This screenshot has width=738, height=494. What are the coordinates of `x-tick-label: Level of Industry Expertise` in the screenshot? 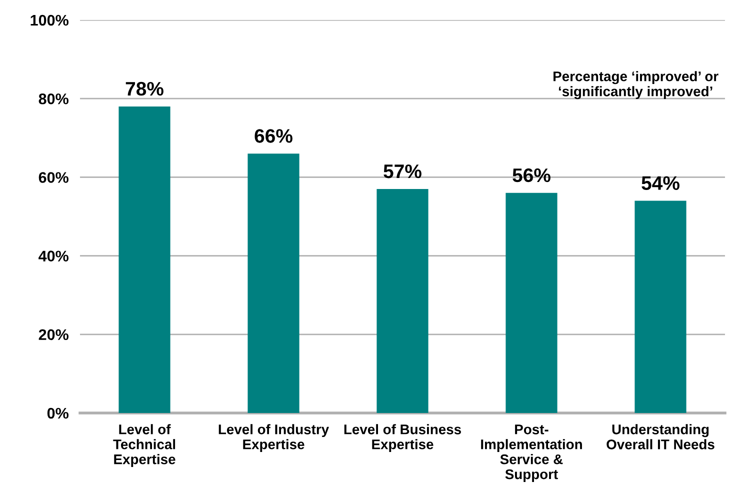 It's located at (273, 438).